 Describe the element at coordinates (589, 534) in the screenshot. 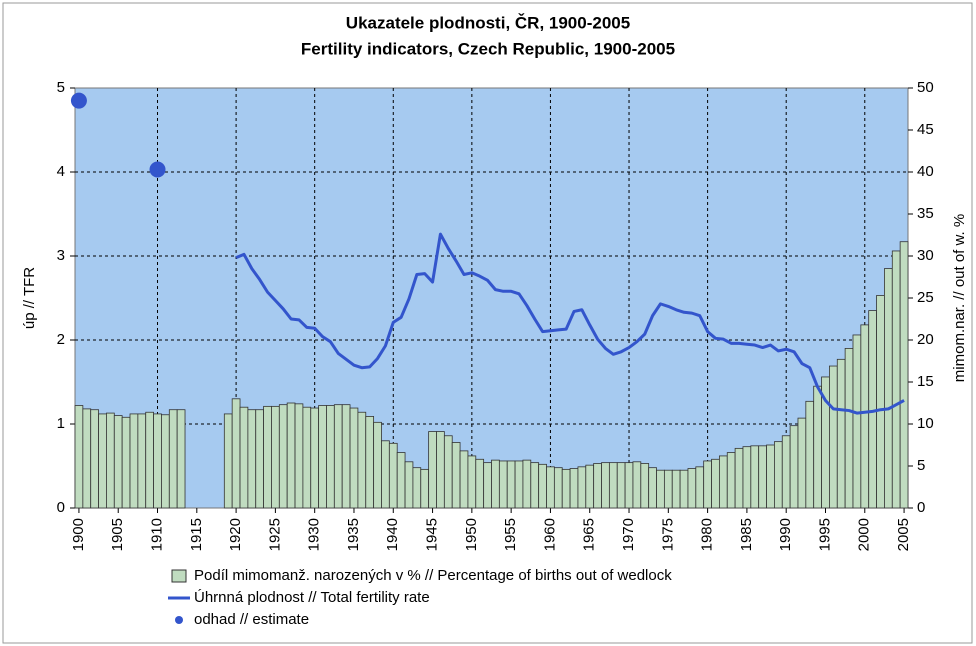

I see `x-tick-label: 1965` at that location.